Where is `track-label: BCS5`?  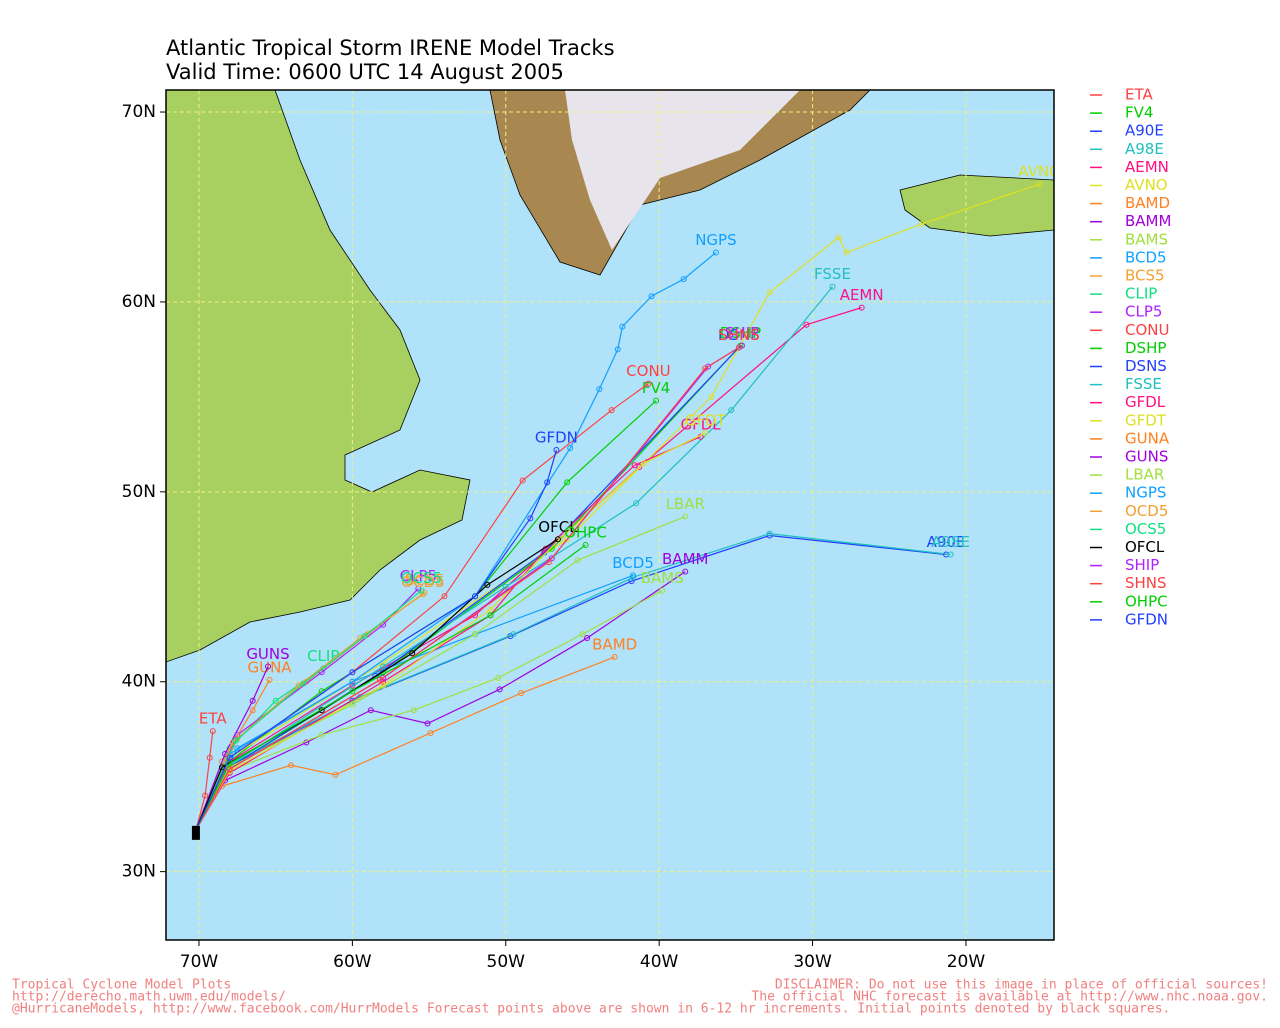
track-label: BCS5 is located at coordinates (425, 580).